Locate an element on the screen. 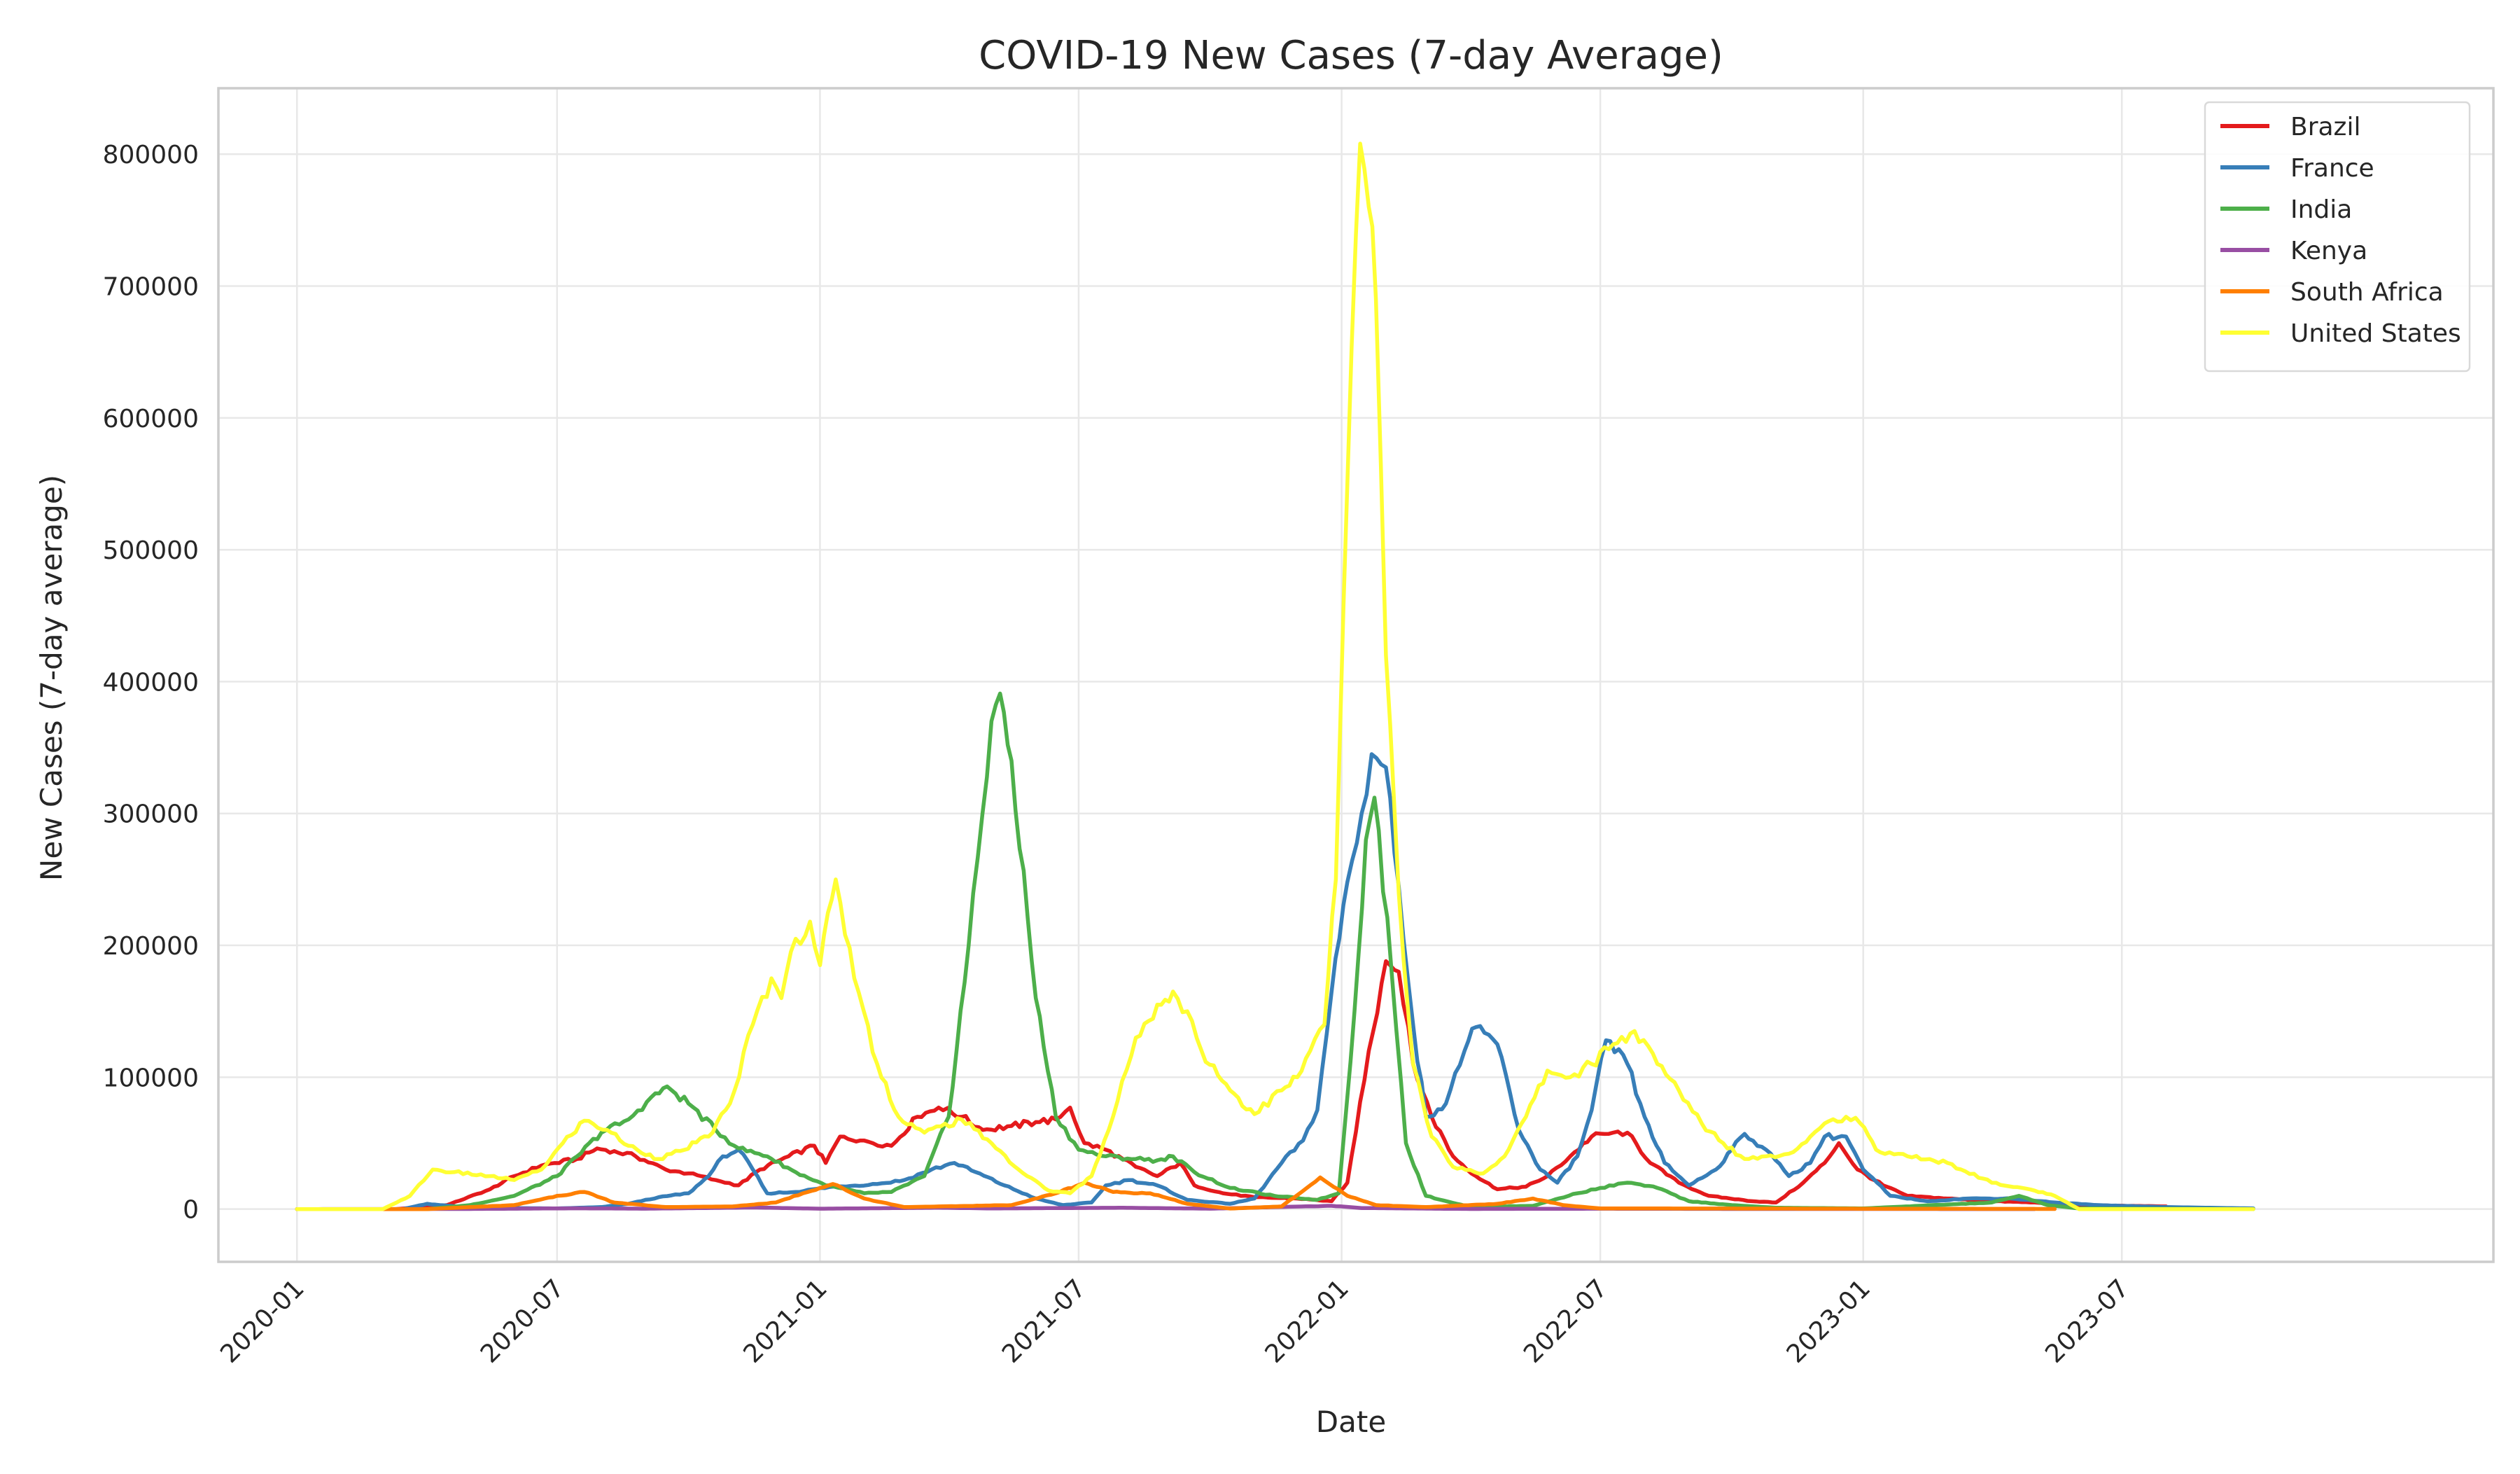  y-tick-label: 400000 is located at coordinates (151, 682).